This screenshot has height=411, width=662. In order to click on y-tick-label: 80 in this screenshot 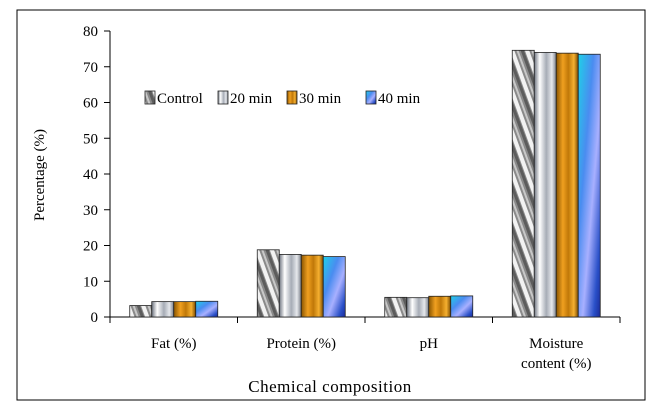, I will do `click(90, 32)`.